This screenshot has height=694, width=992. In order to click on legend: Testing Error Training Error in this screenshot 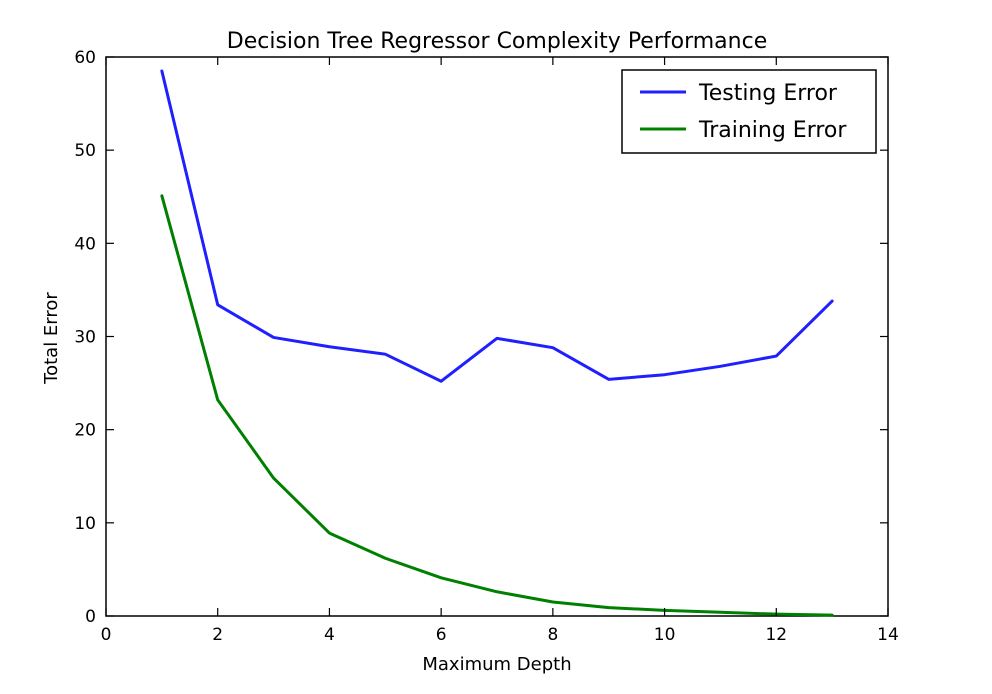, I will do `click(749, 111)`.